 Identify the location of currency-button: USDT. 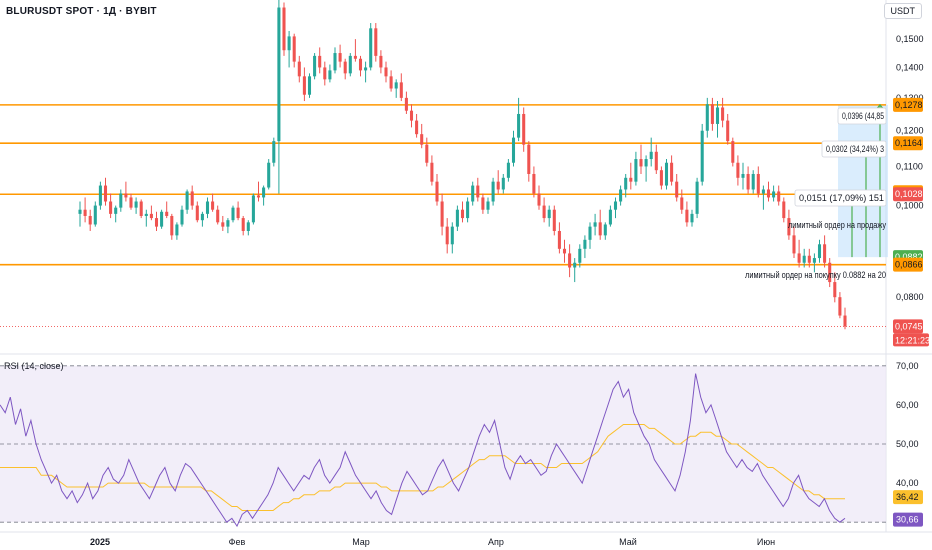
(902, 11).